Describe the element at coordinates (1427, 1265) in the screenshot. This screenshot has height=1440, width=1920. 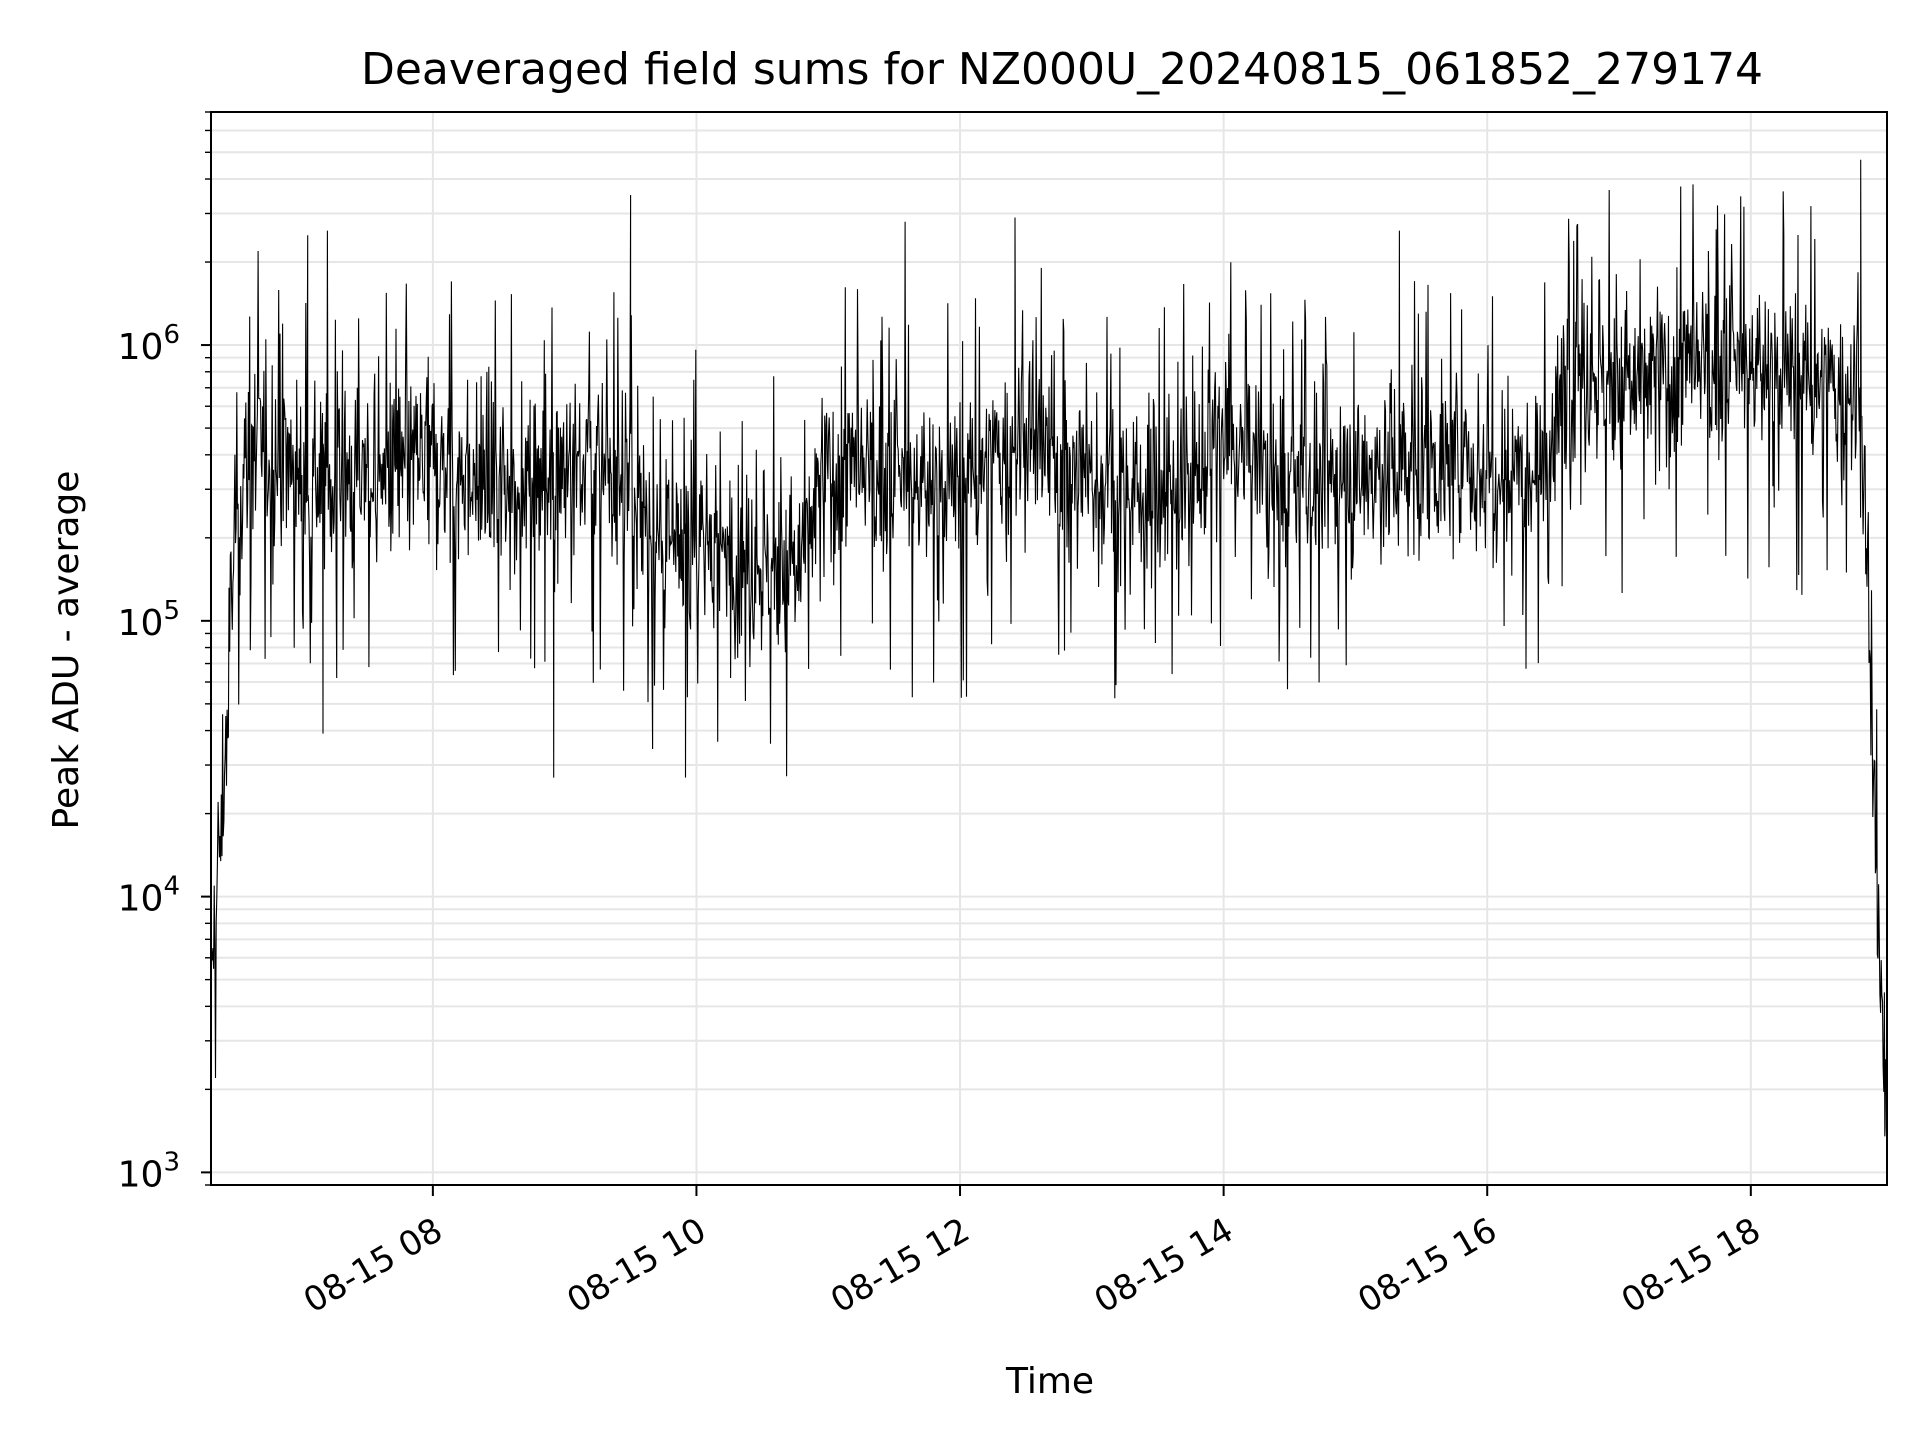
I see `x-tick-label: 08-15 16` at that location.